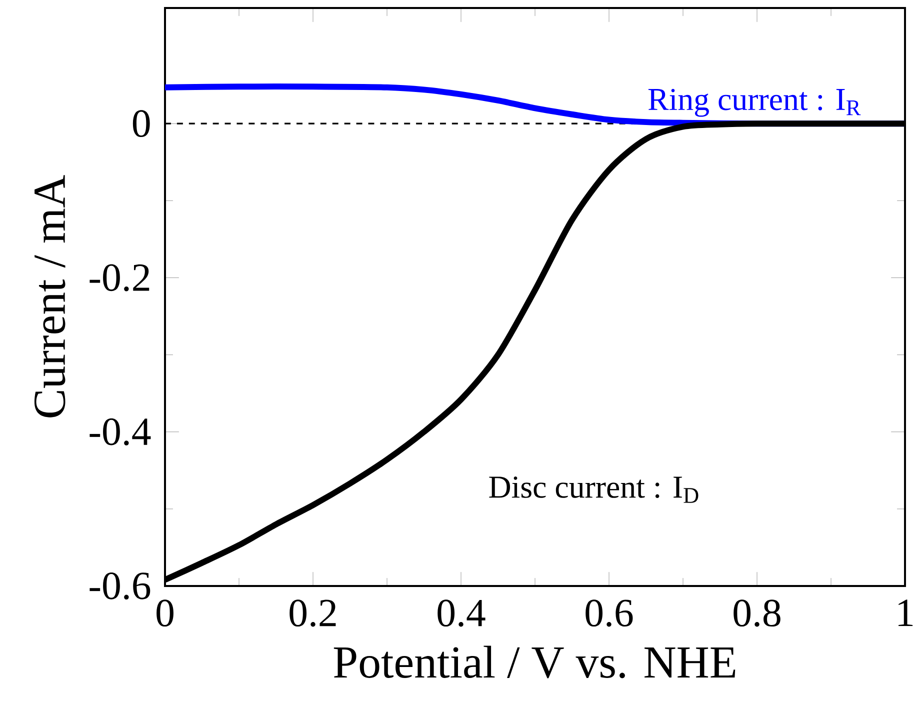  What do you see at coordinates (905, 613) in the screenshot?
I see `x-tick-label: 1` at bounding box center [905, 613].